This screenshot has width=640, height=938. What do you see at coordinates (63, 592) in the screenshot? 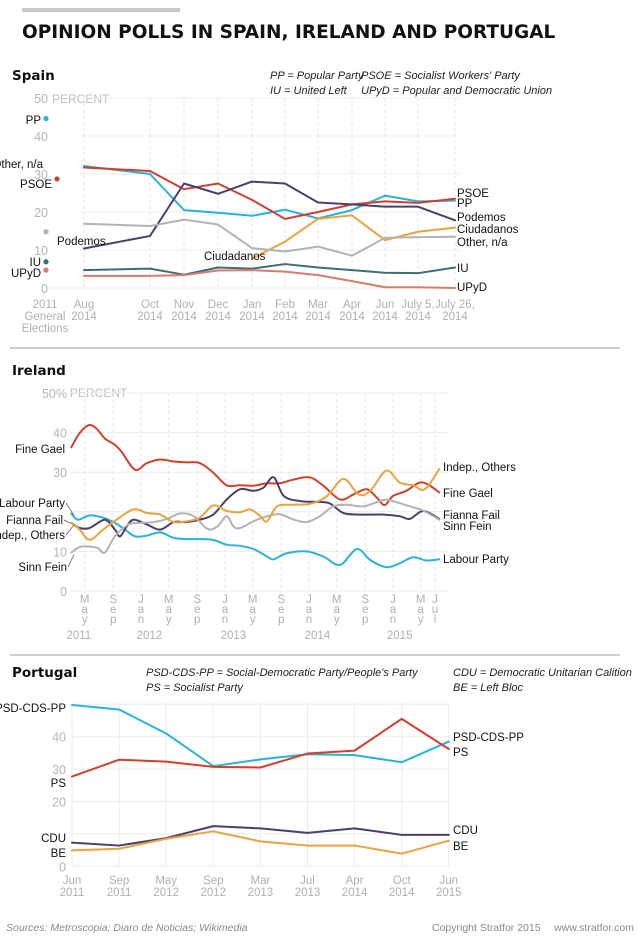
I see `ireland-y-tick: 0` at bounding box center [63, 592].